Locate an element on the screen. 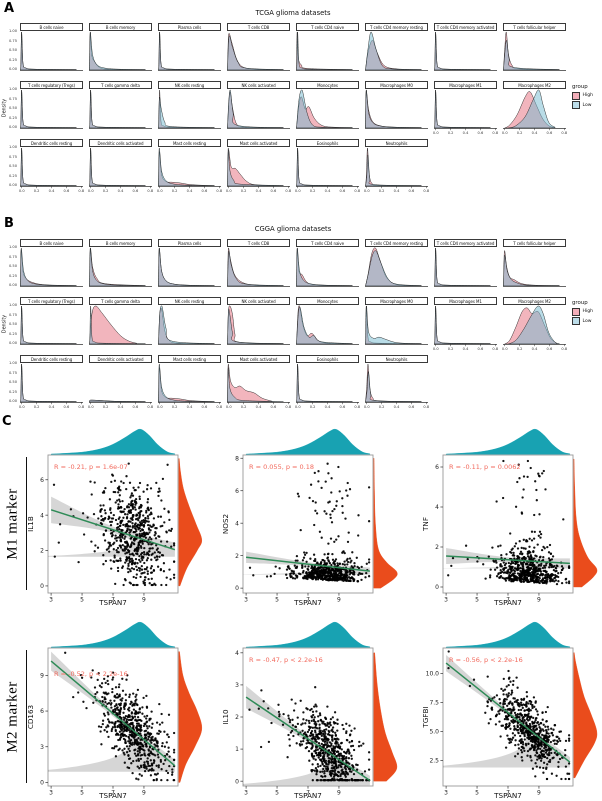  m2-bracket-line is located at coordinates (27, 716).